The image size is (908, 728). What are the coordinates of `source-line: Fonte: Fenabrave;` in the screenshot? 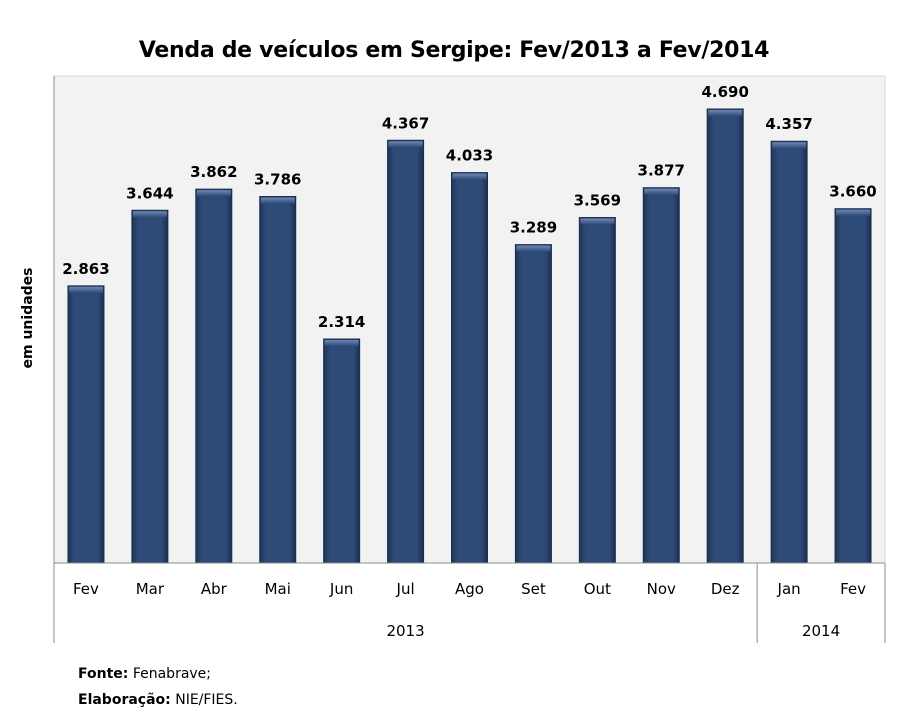 It's located at (144, 674).